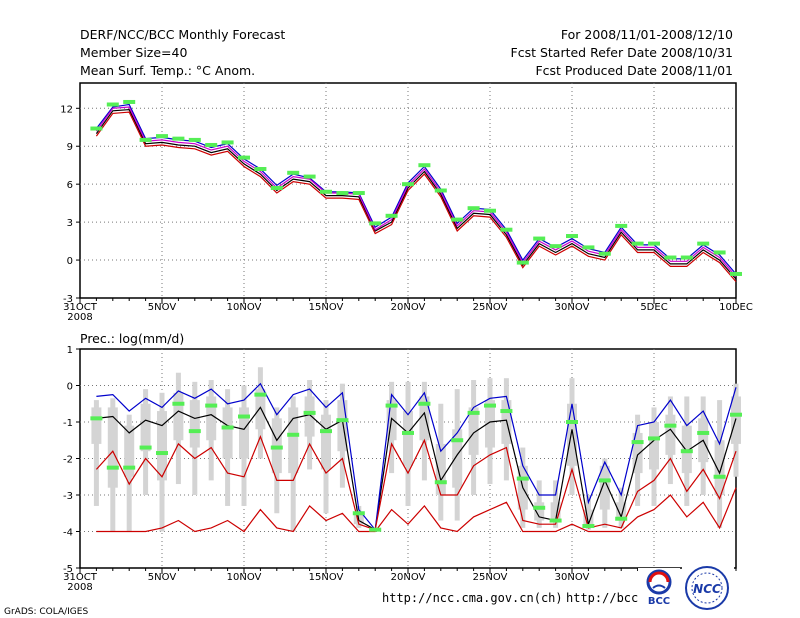  What do you see at coordinates (736, 307) in the screenshot?
I see `x-tick-label: 10DEC` at bounding box center [736, 307].